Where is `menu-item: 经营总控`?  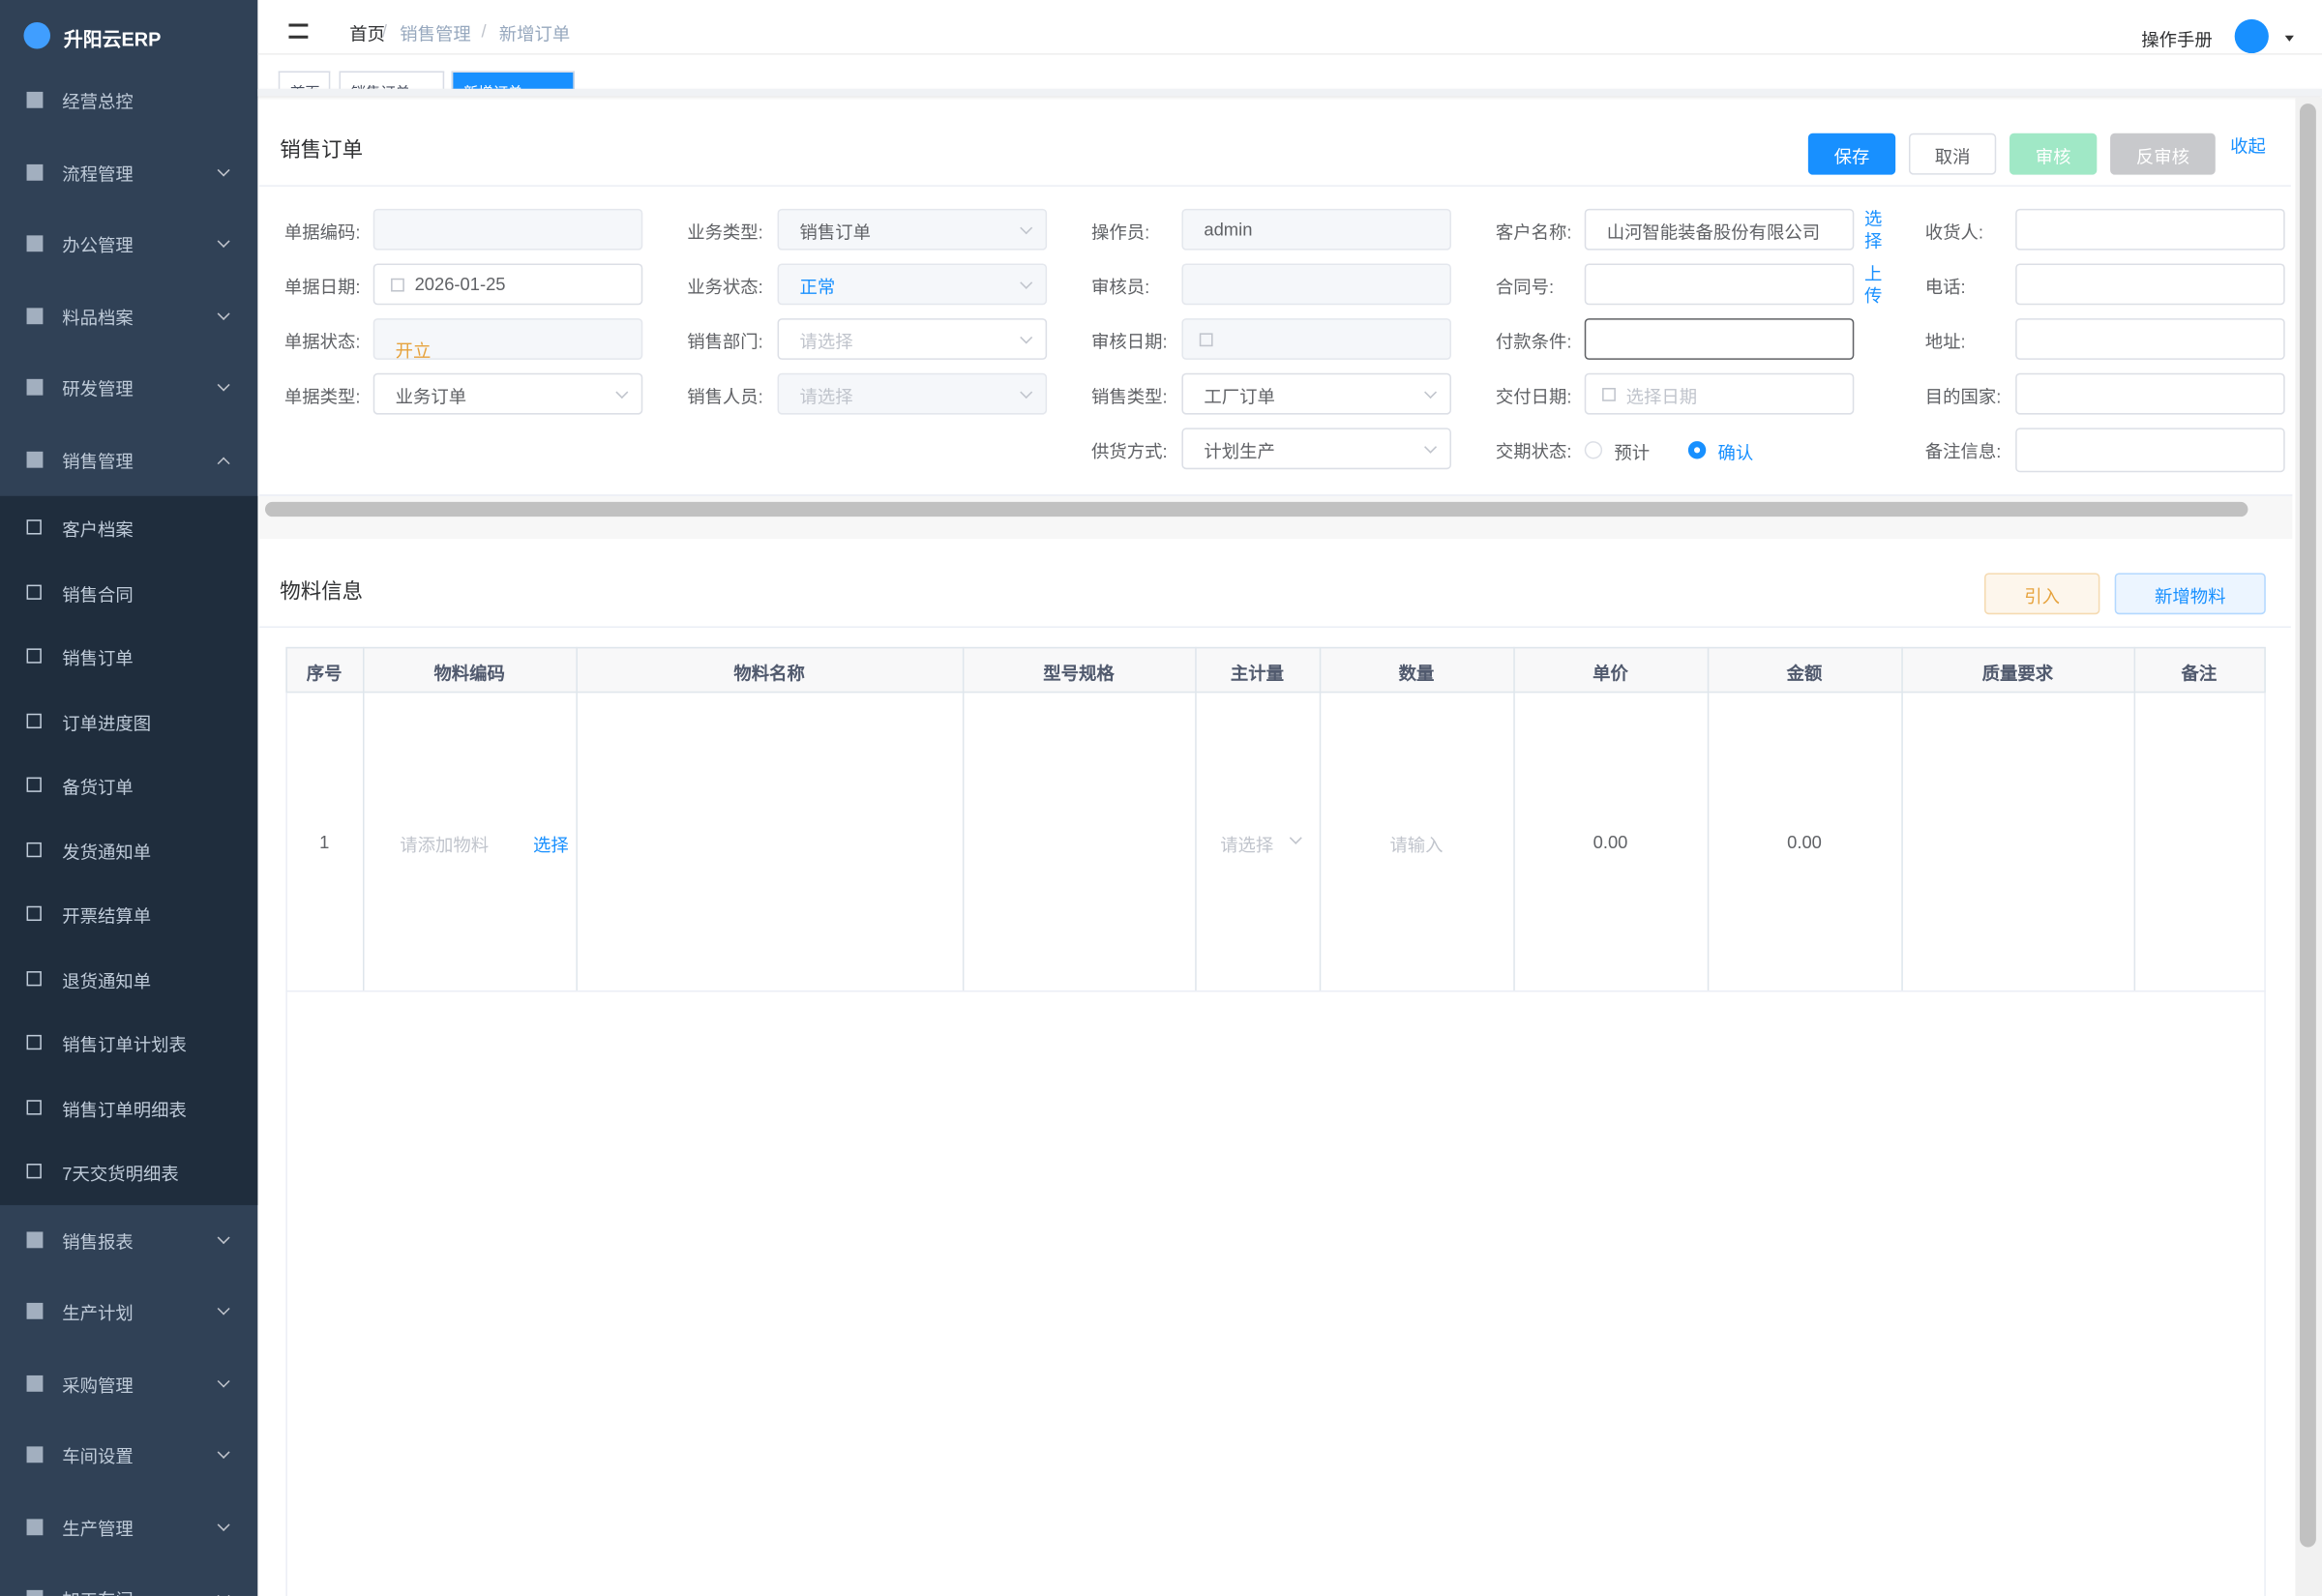 menu-item: 经营总控 is located at coordinates (98, 102).